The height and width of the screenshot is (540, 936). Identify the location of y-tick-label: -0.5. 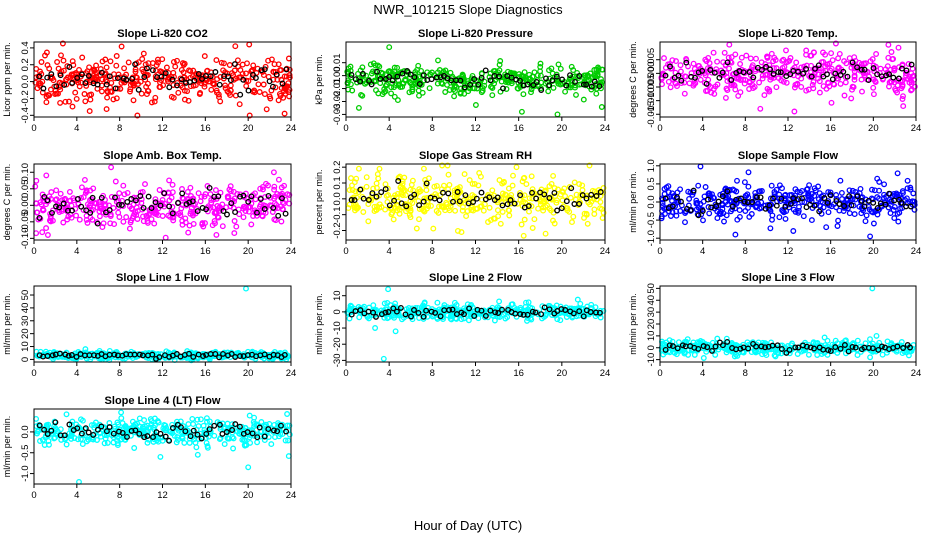
(651, 220).